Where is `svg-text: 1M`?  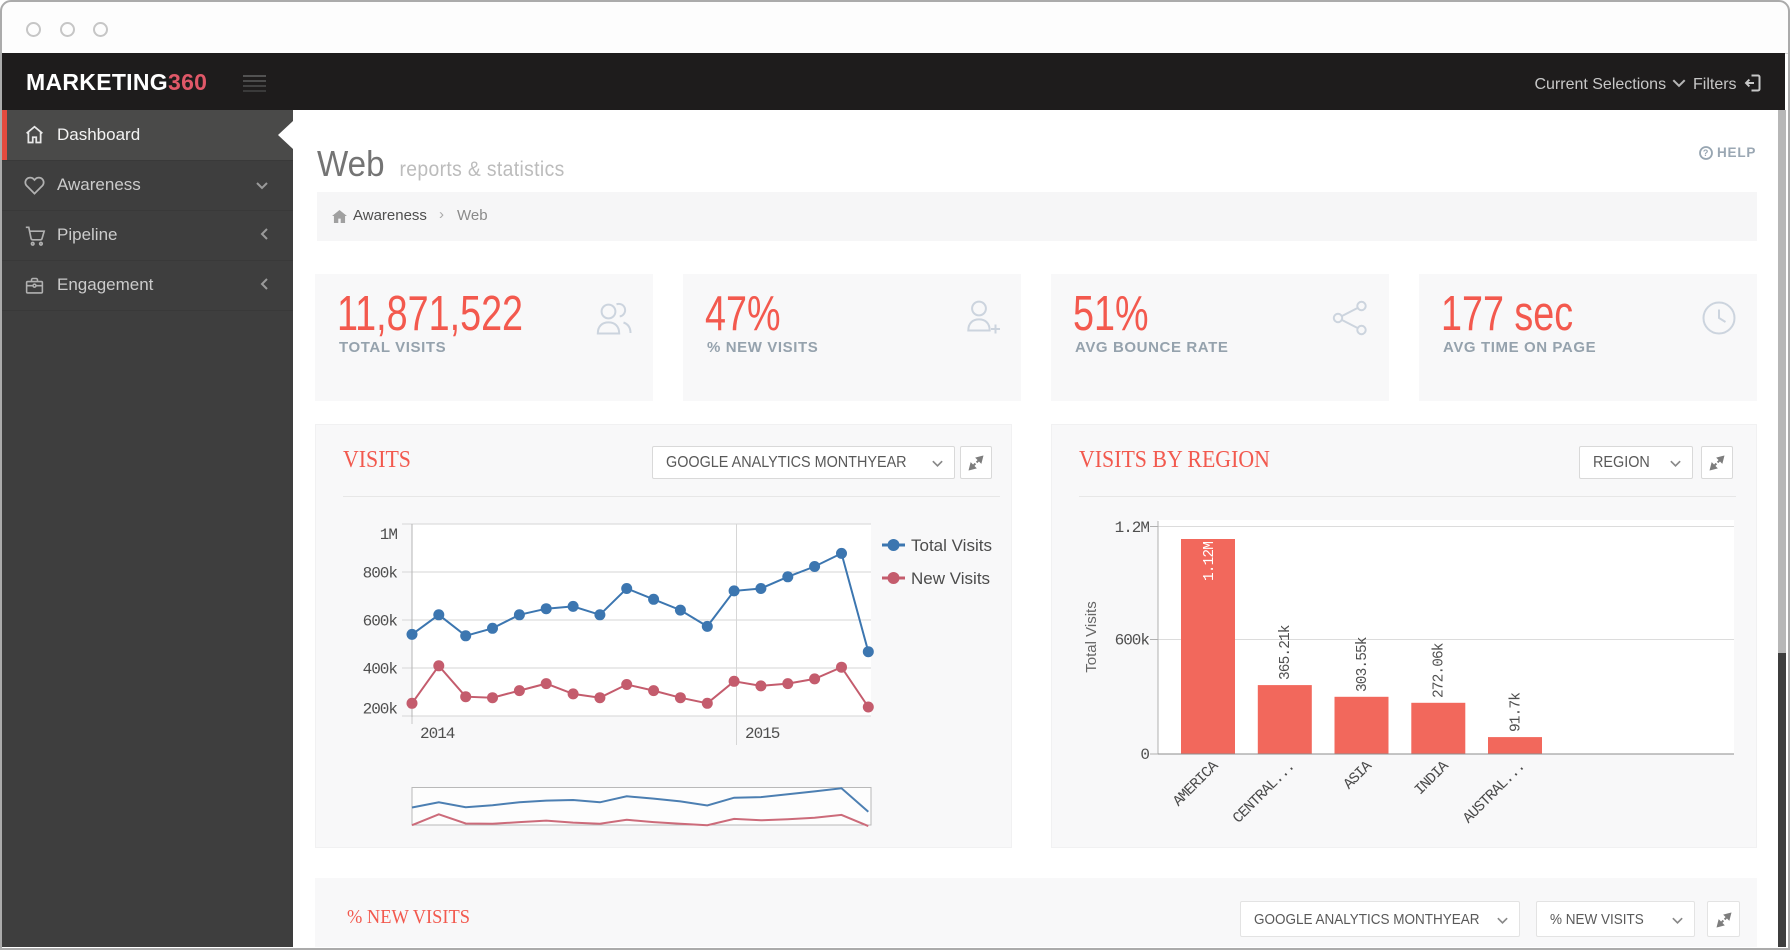 svg-text: 1M is located at coordinates (389, 535).